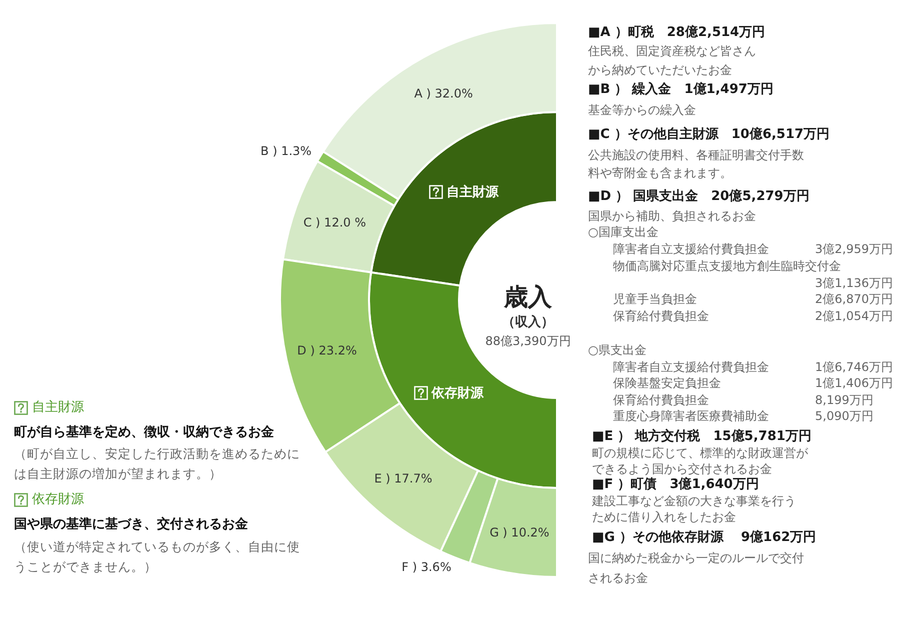 This screenshot has width=912, height=618. Describe the element at coordinates (696, 558) in the screenshot. I see `text: 国に納めた税金から一定のルールで交付` at that location.